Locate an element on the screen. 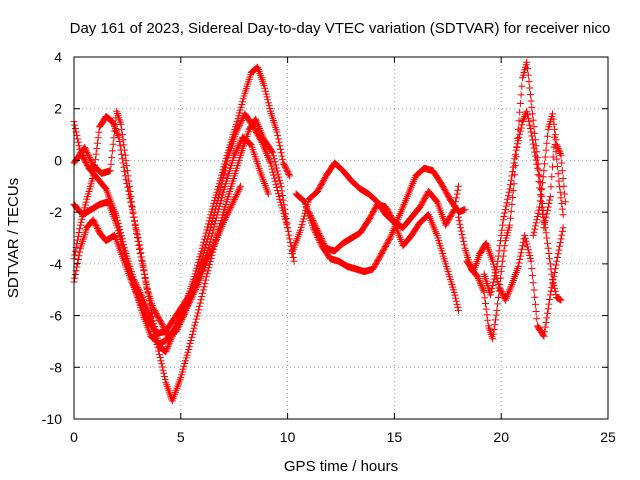  y-tick-label: -8 is located at coordinates (56, 367).